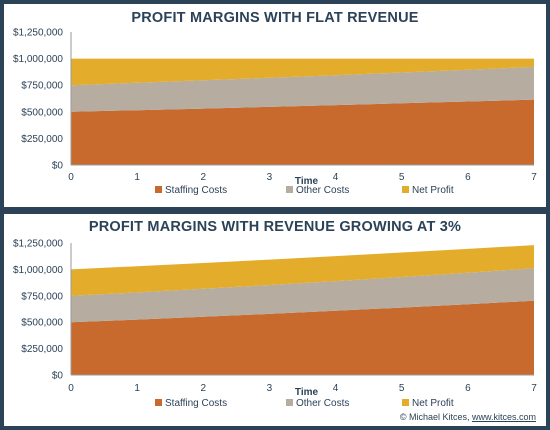 This screenshot has width=550, height=430. I want to click on credit-footer: © Michael Kitces, www.kitces.com, so click(468, 417).